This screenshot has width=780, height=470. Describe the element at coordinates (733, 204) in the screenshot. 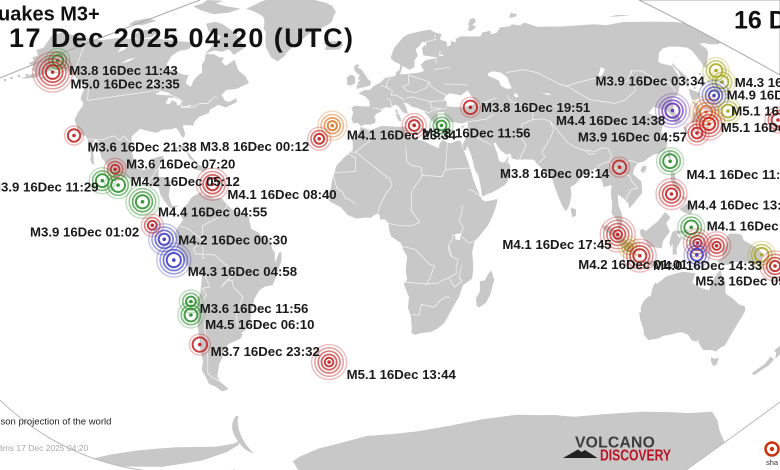

I see `svg-text: M4.4 16Dec 13:40` at that location.